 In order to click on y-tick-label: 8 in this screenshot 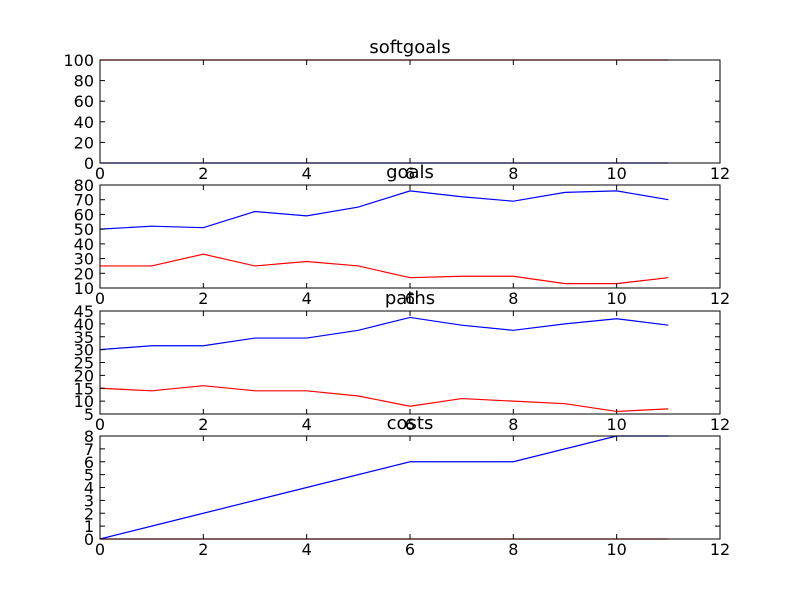, I will do `click(89, 436)`.